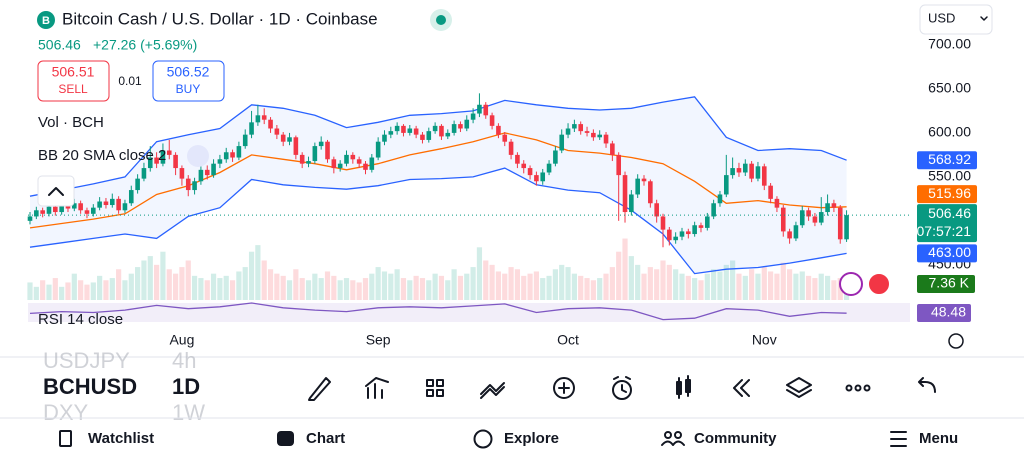  What do you see at coordinates (927, 385) in the screenshot?
I see `undo` at bounding box center [927, 385].